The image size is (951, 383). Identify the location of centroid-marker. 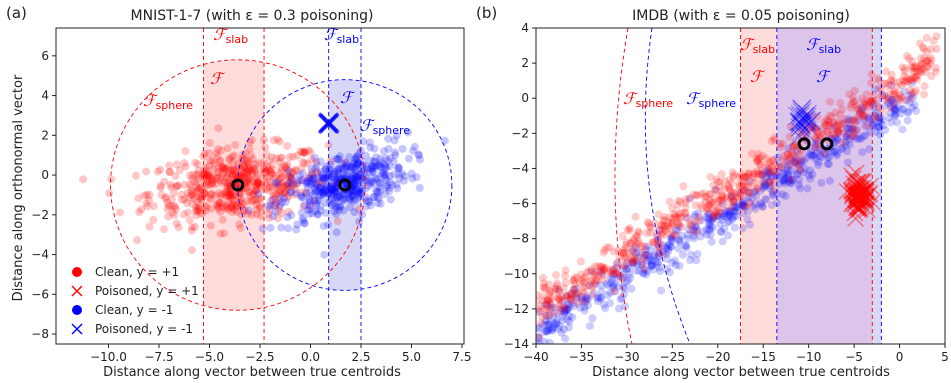
(345, 185).